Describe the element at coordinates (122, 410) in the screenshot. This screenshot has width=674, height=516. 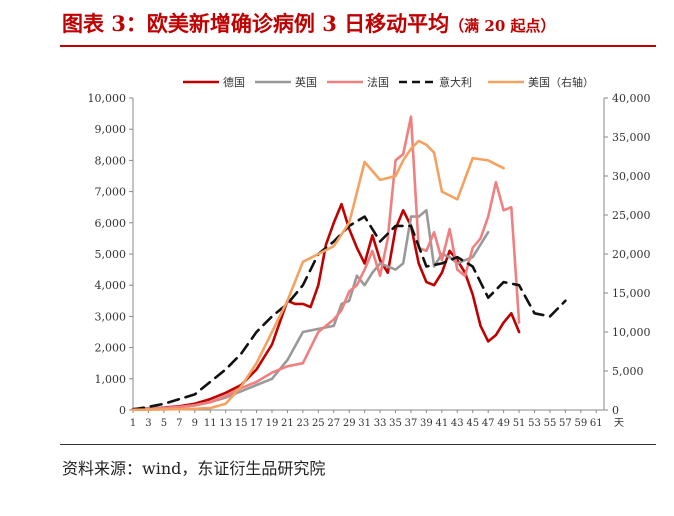
I see `y-left-tick-label: 0` at that location.